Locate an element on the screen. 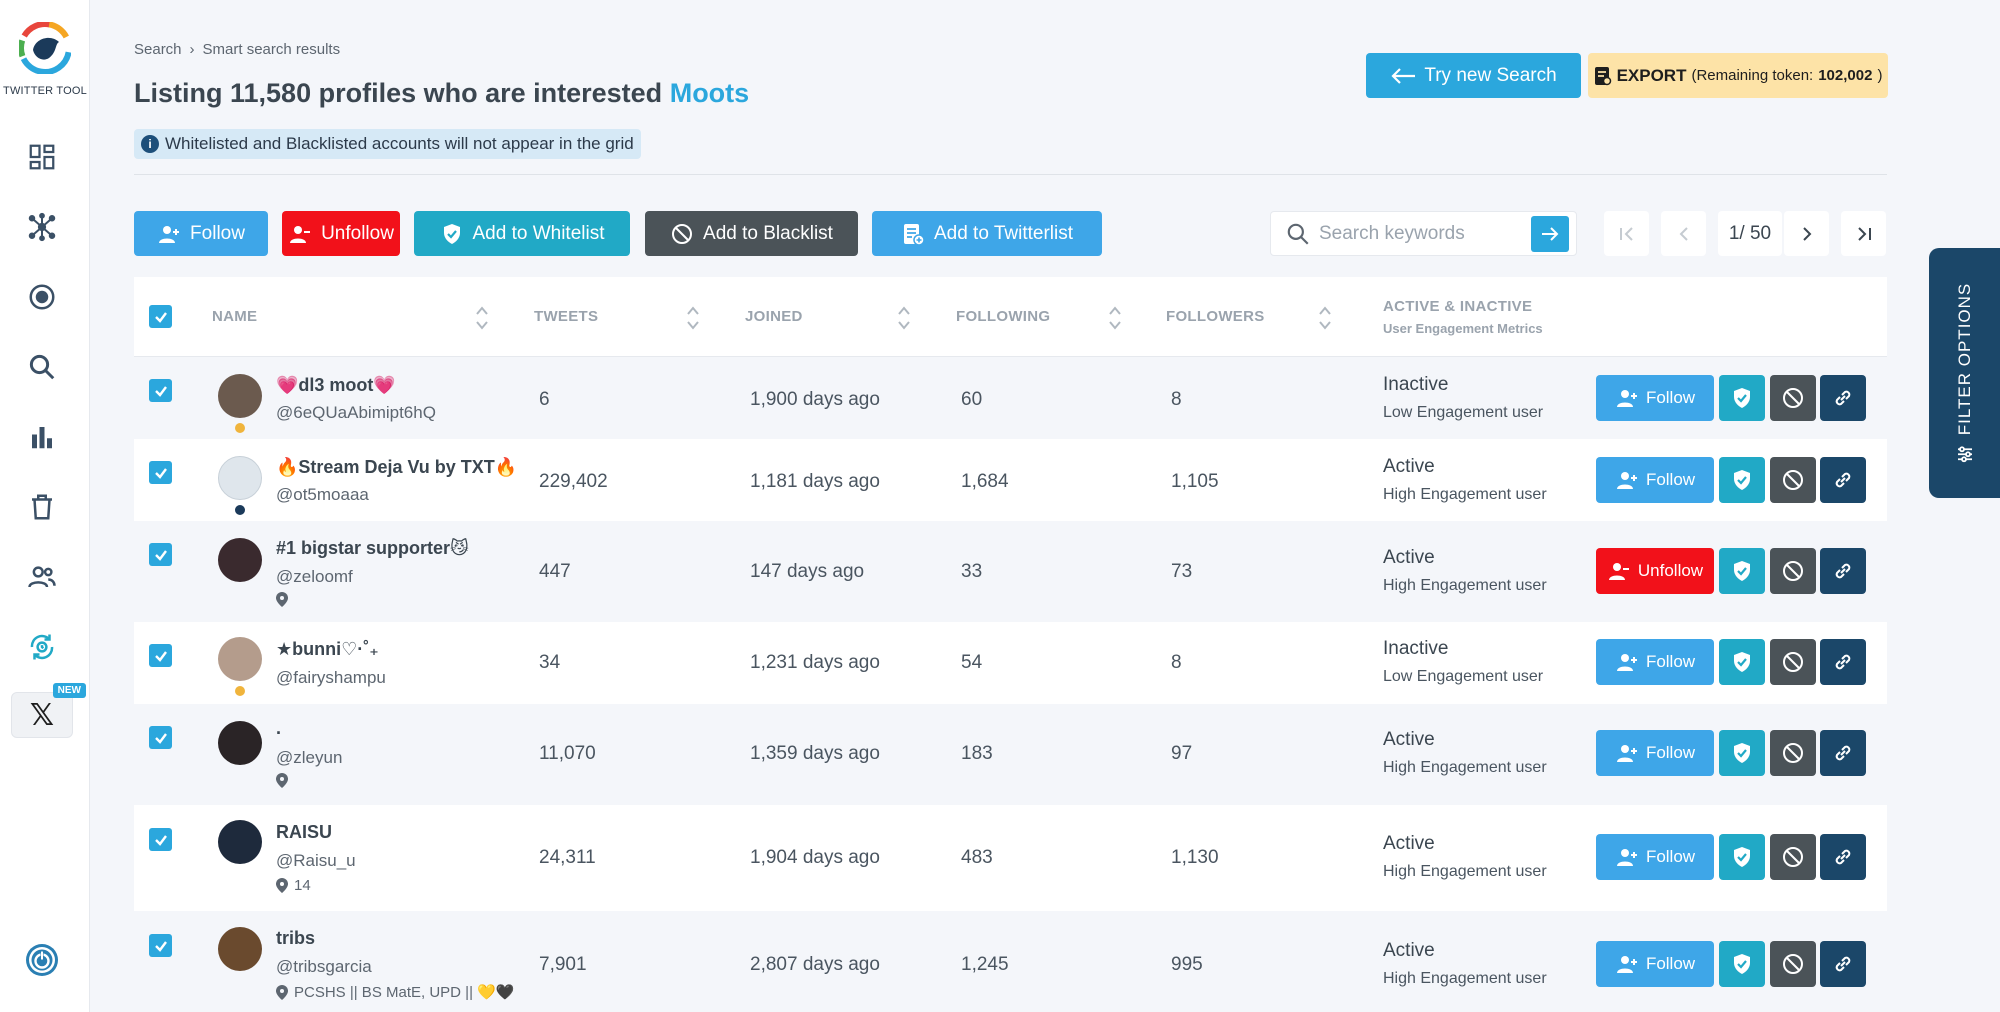 This screenshot has width=2000, height=1012. nav-trash is located at coordinates (42, 507).